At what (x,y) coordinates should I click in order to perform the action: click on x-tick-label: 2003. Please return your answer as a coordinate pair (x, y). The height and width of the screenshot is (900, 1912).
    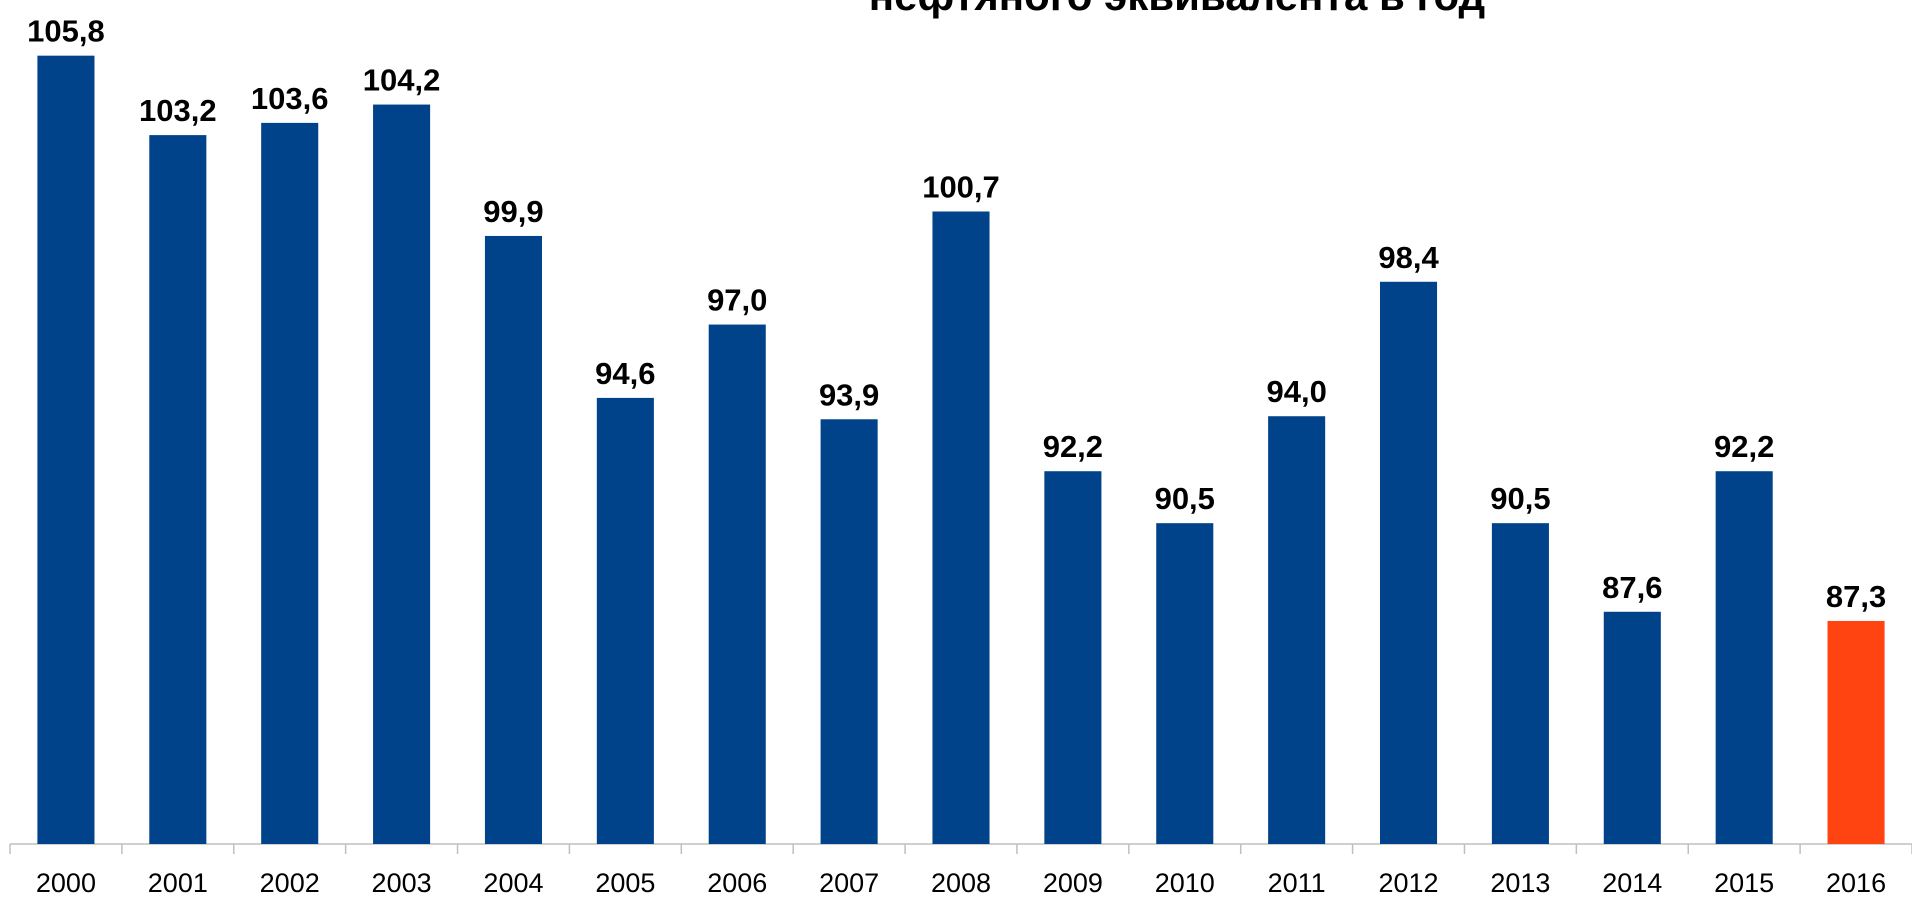
    Looking at the image, I should click on (402, 883).